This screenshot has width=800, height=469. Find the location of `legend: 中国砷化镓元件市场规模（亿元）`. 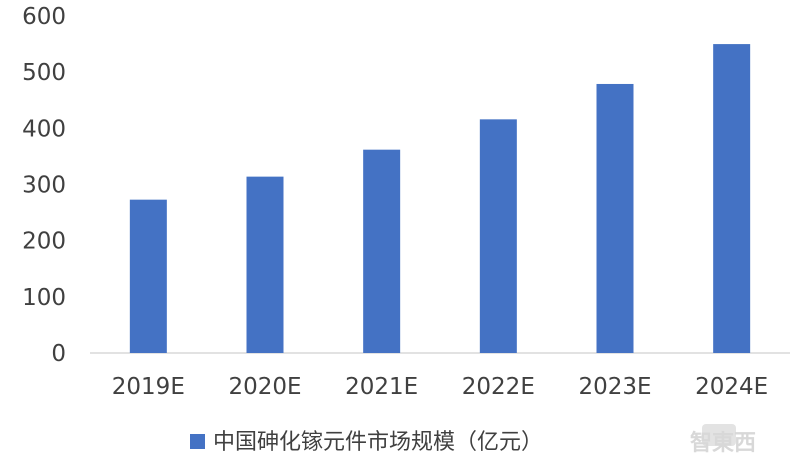

legend: 中国砷化镓元件市场规模（亿元） is located at coordinates (366, 442).